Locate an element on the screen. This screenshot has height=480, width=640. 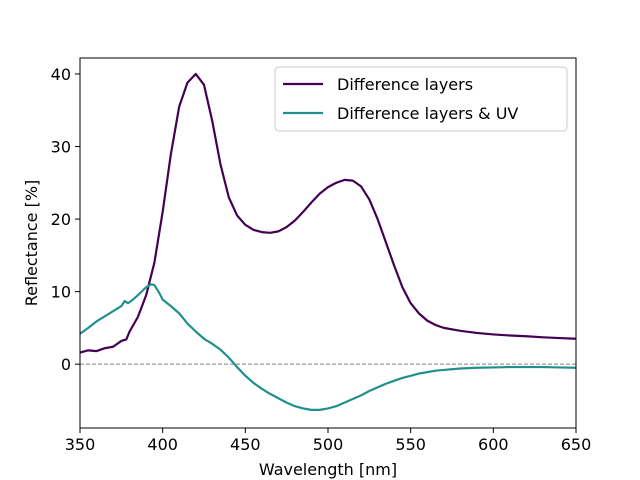
legend-label-1: Difference layers is located at coordinates (405, 84).